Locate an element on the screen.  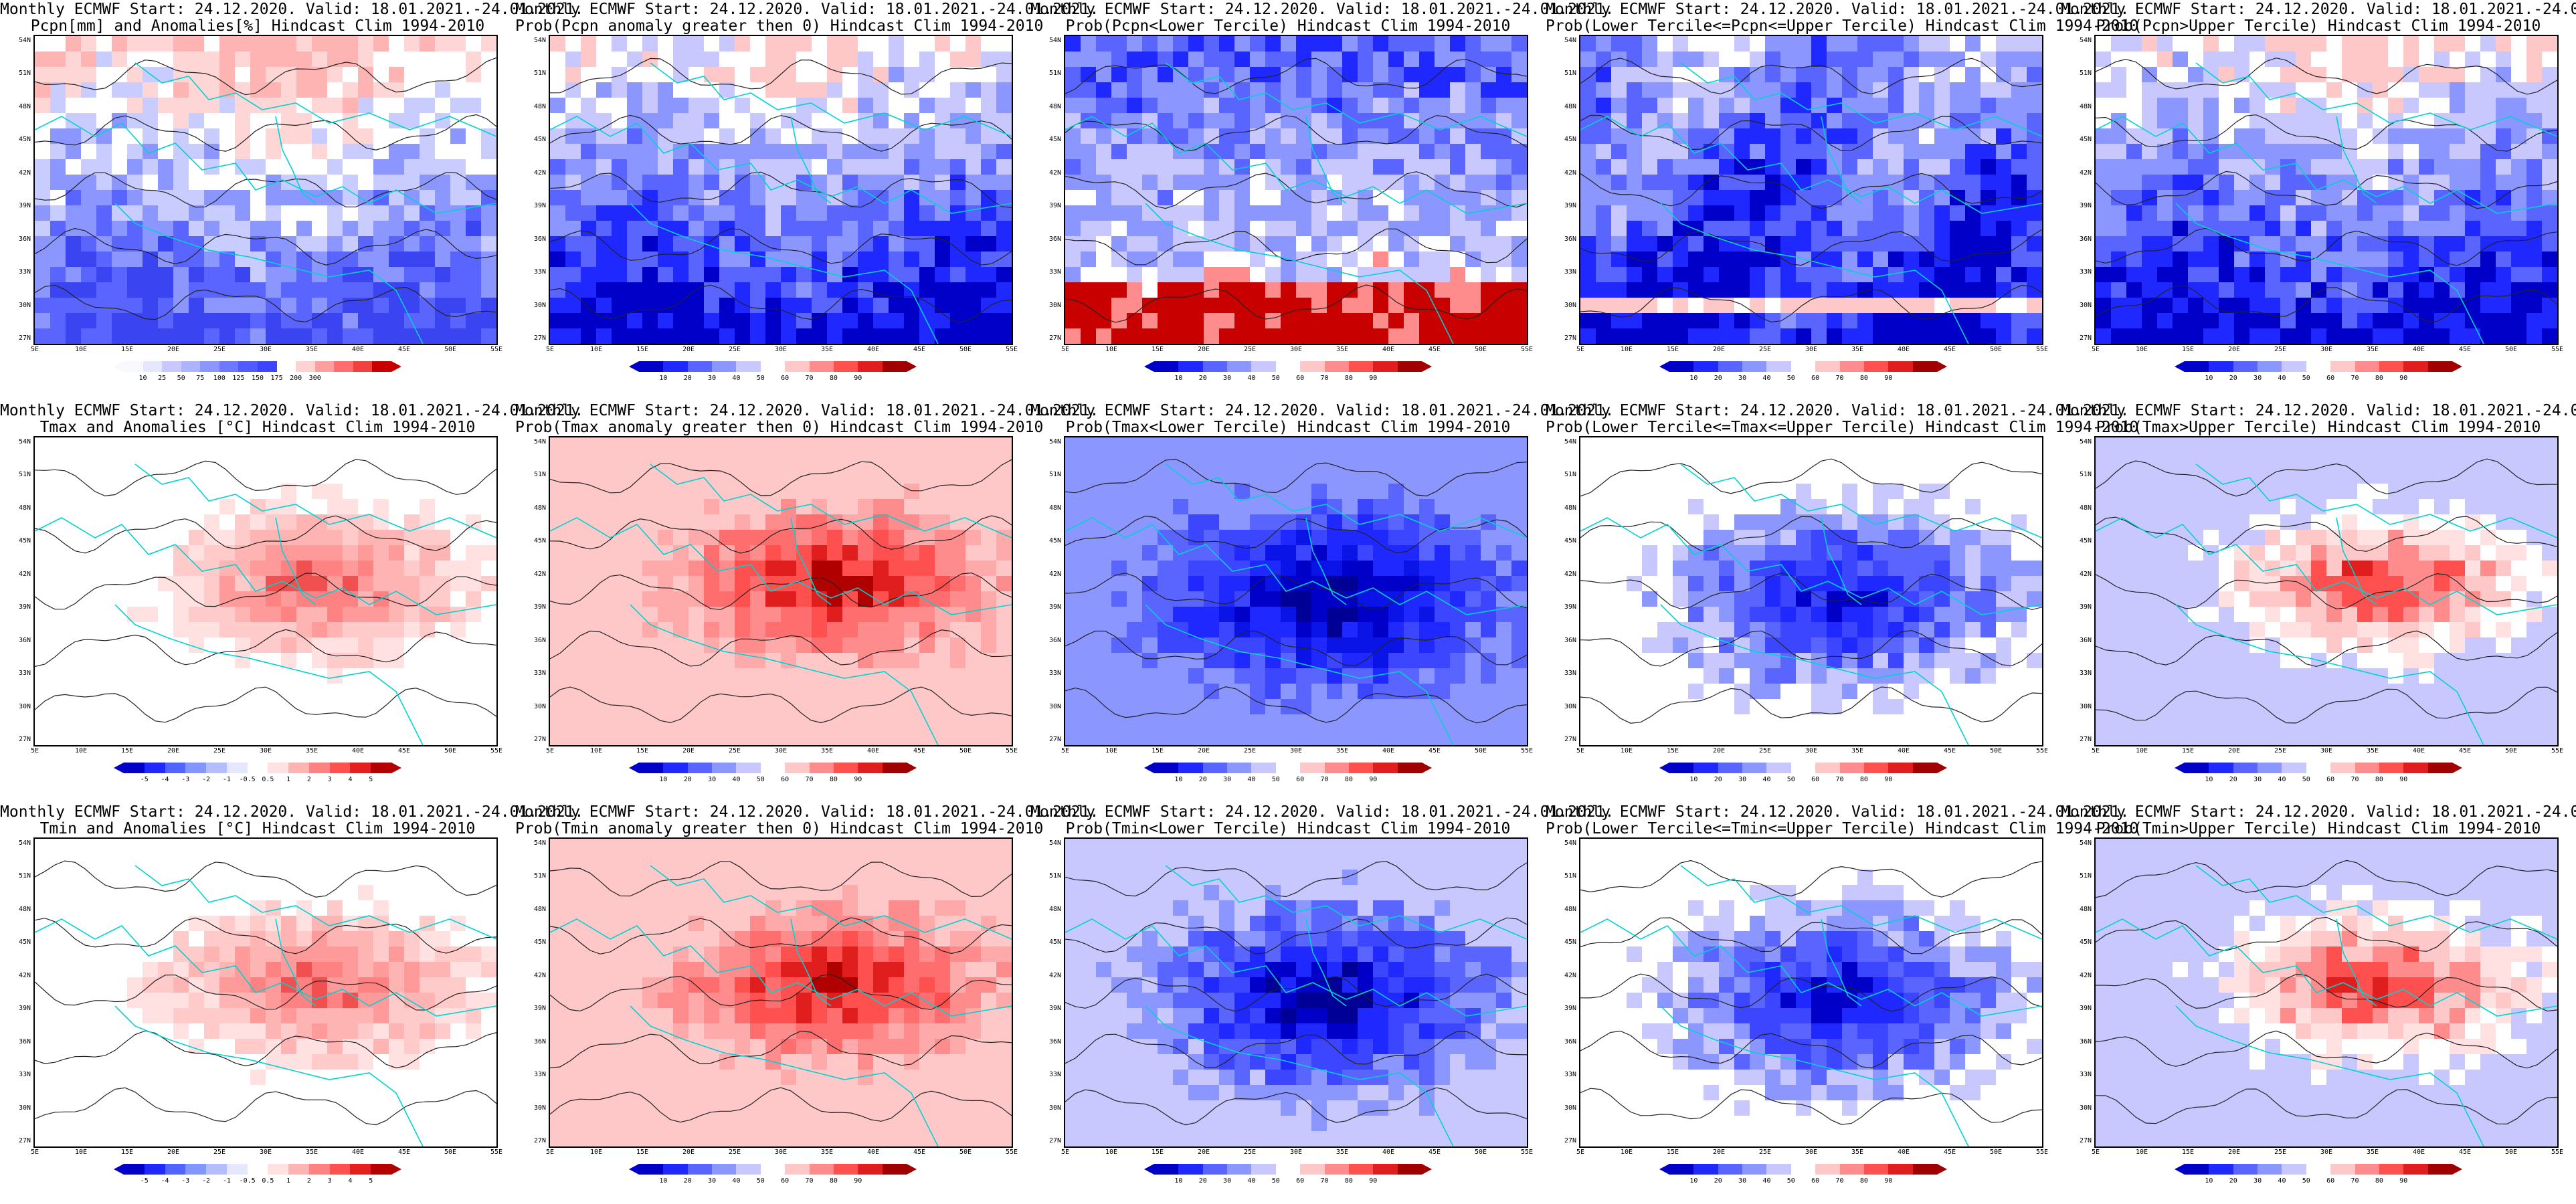
lat-tick-label: 51N is located at coordinates (539, 74).